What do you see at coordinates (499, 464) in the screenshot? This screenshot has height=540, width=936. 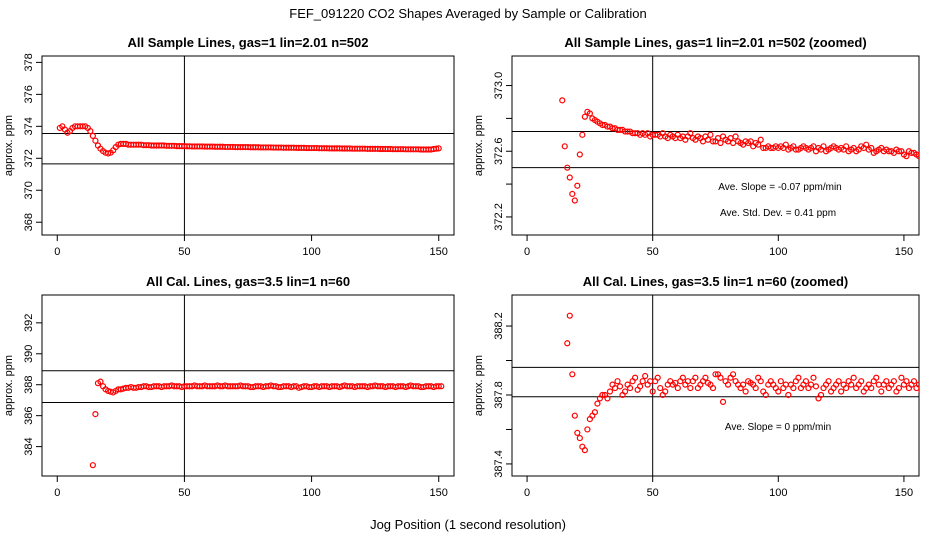 I see `y-tick-label: 387.4` at bounding box center [499, 464].